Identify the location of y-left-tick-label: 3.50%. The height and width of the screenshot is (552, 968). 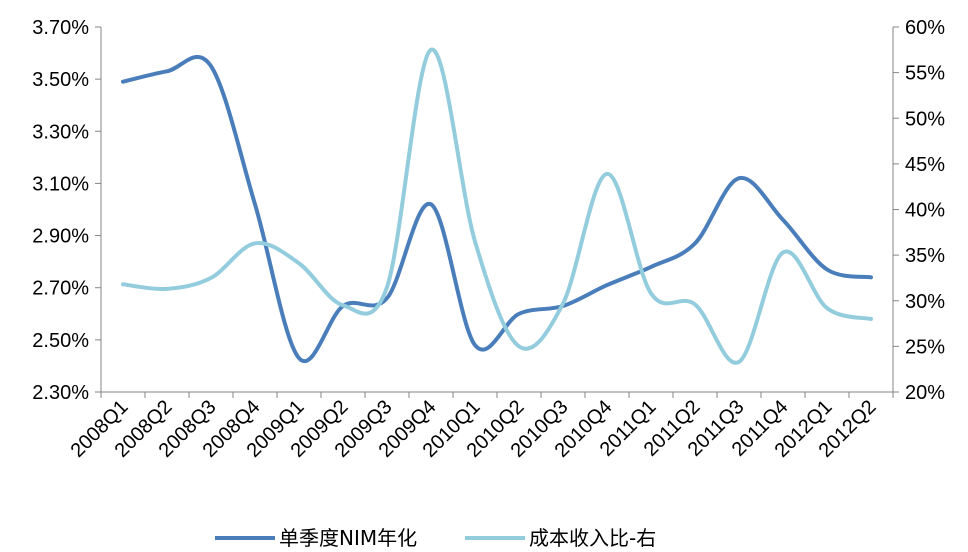
(60, 80).